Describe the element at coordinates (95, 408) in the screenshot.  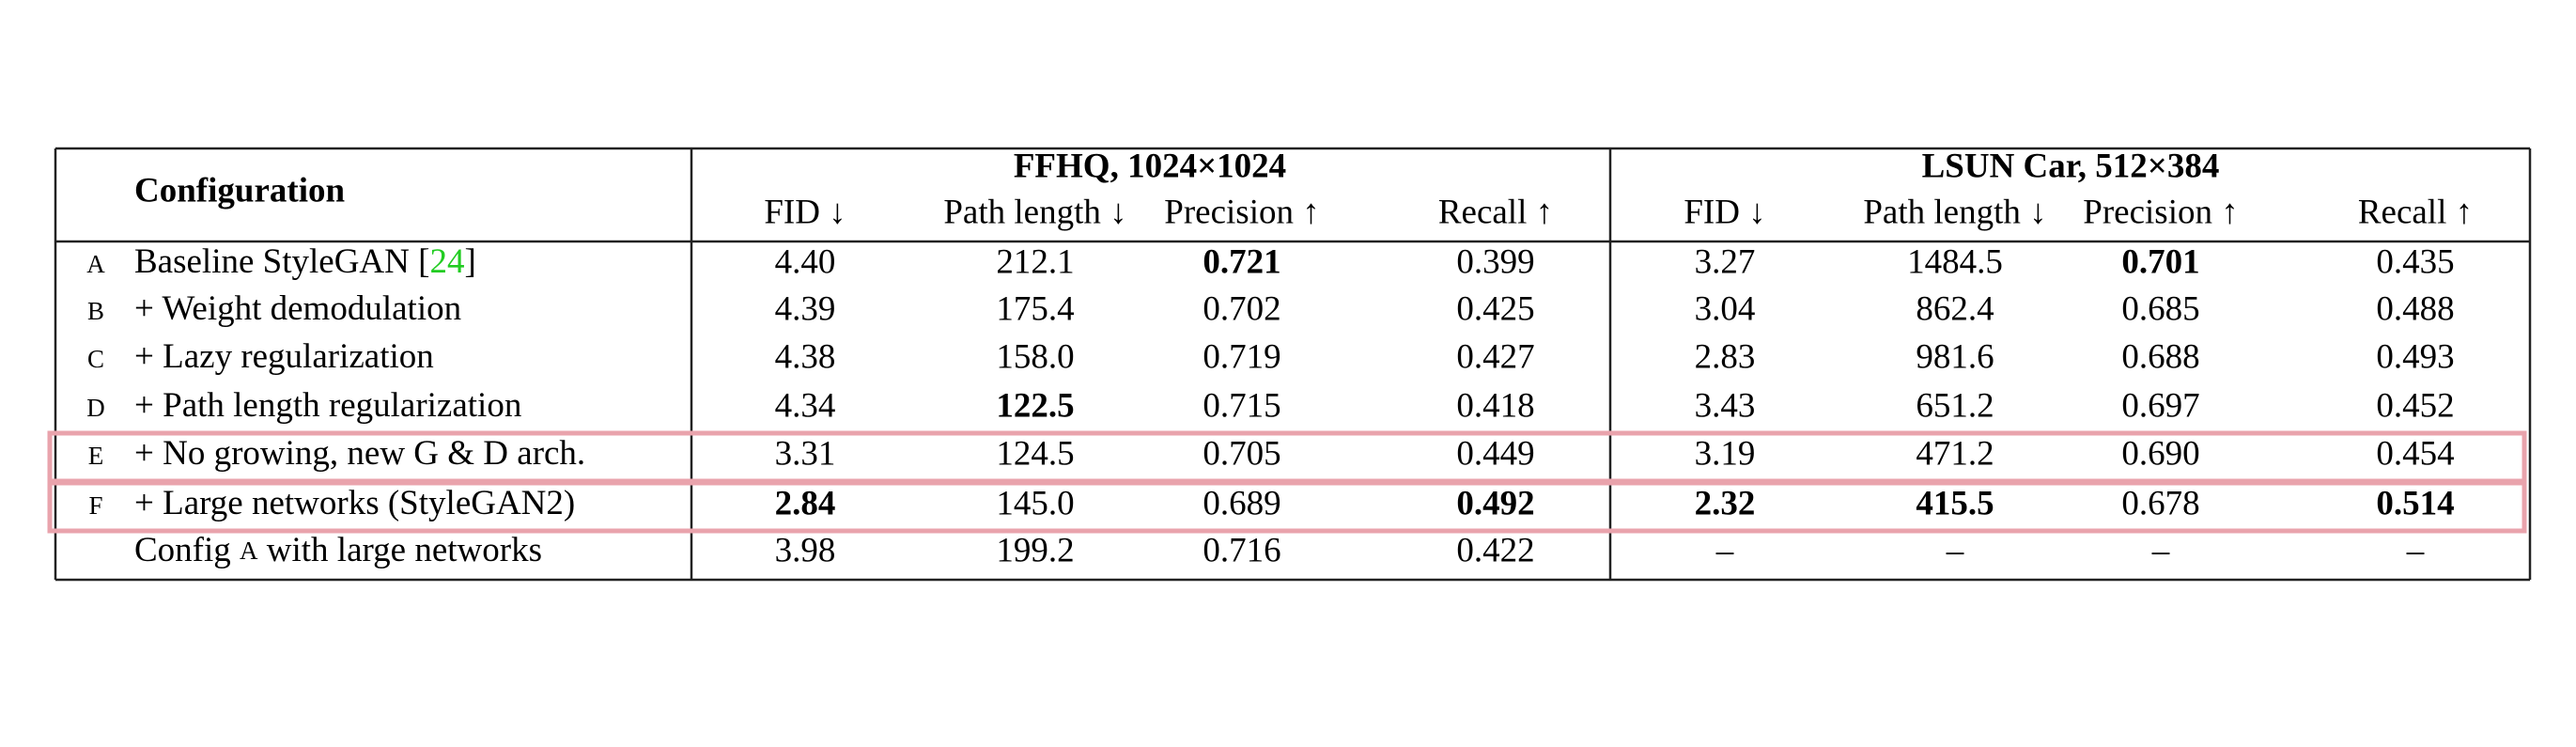
I see `row-id: D` at that location.